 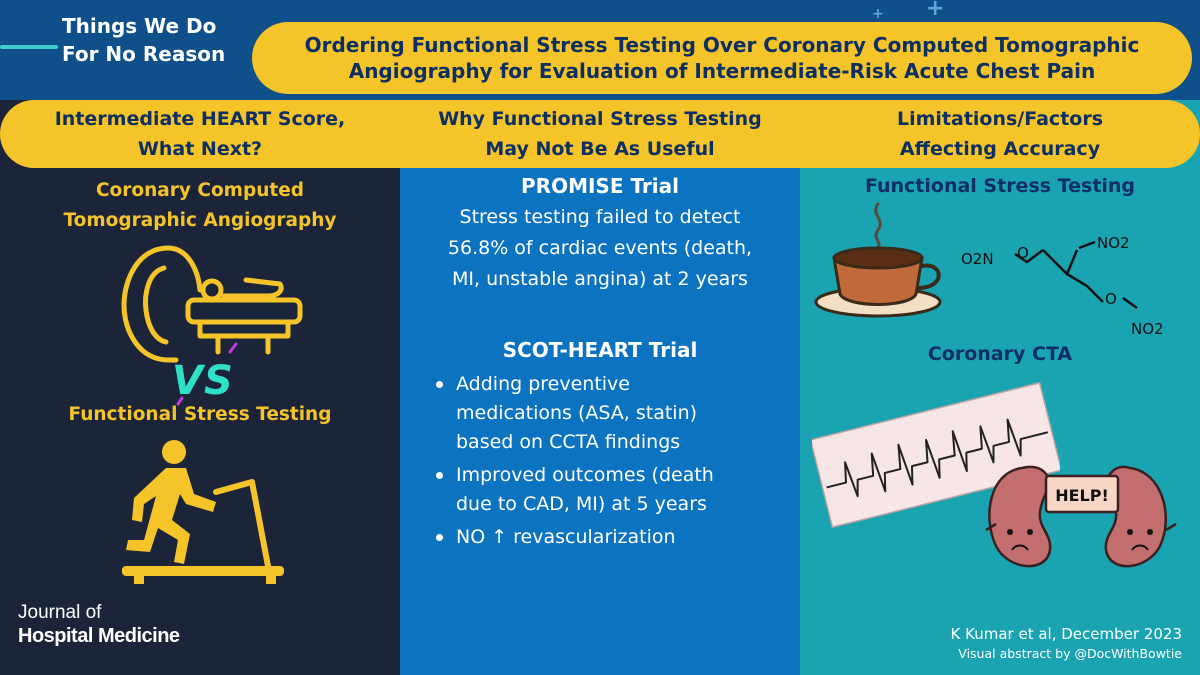 What do you see at coordinates (1000, 149) in the screenshot?
I see `column-3-heading-line-2: Affecting Accuracy` at bounding box center [1000, 149].